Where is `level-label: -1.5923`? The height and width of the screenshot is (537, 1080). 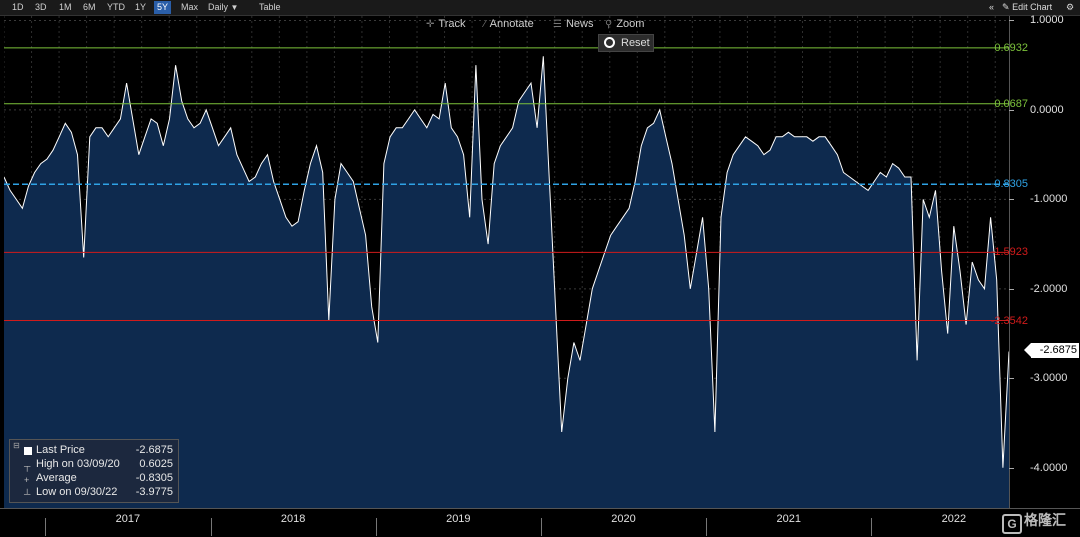 level-label: -1.5923 is located at coordinates (1009, 252).